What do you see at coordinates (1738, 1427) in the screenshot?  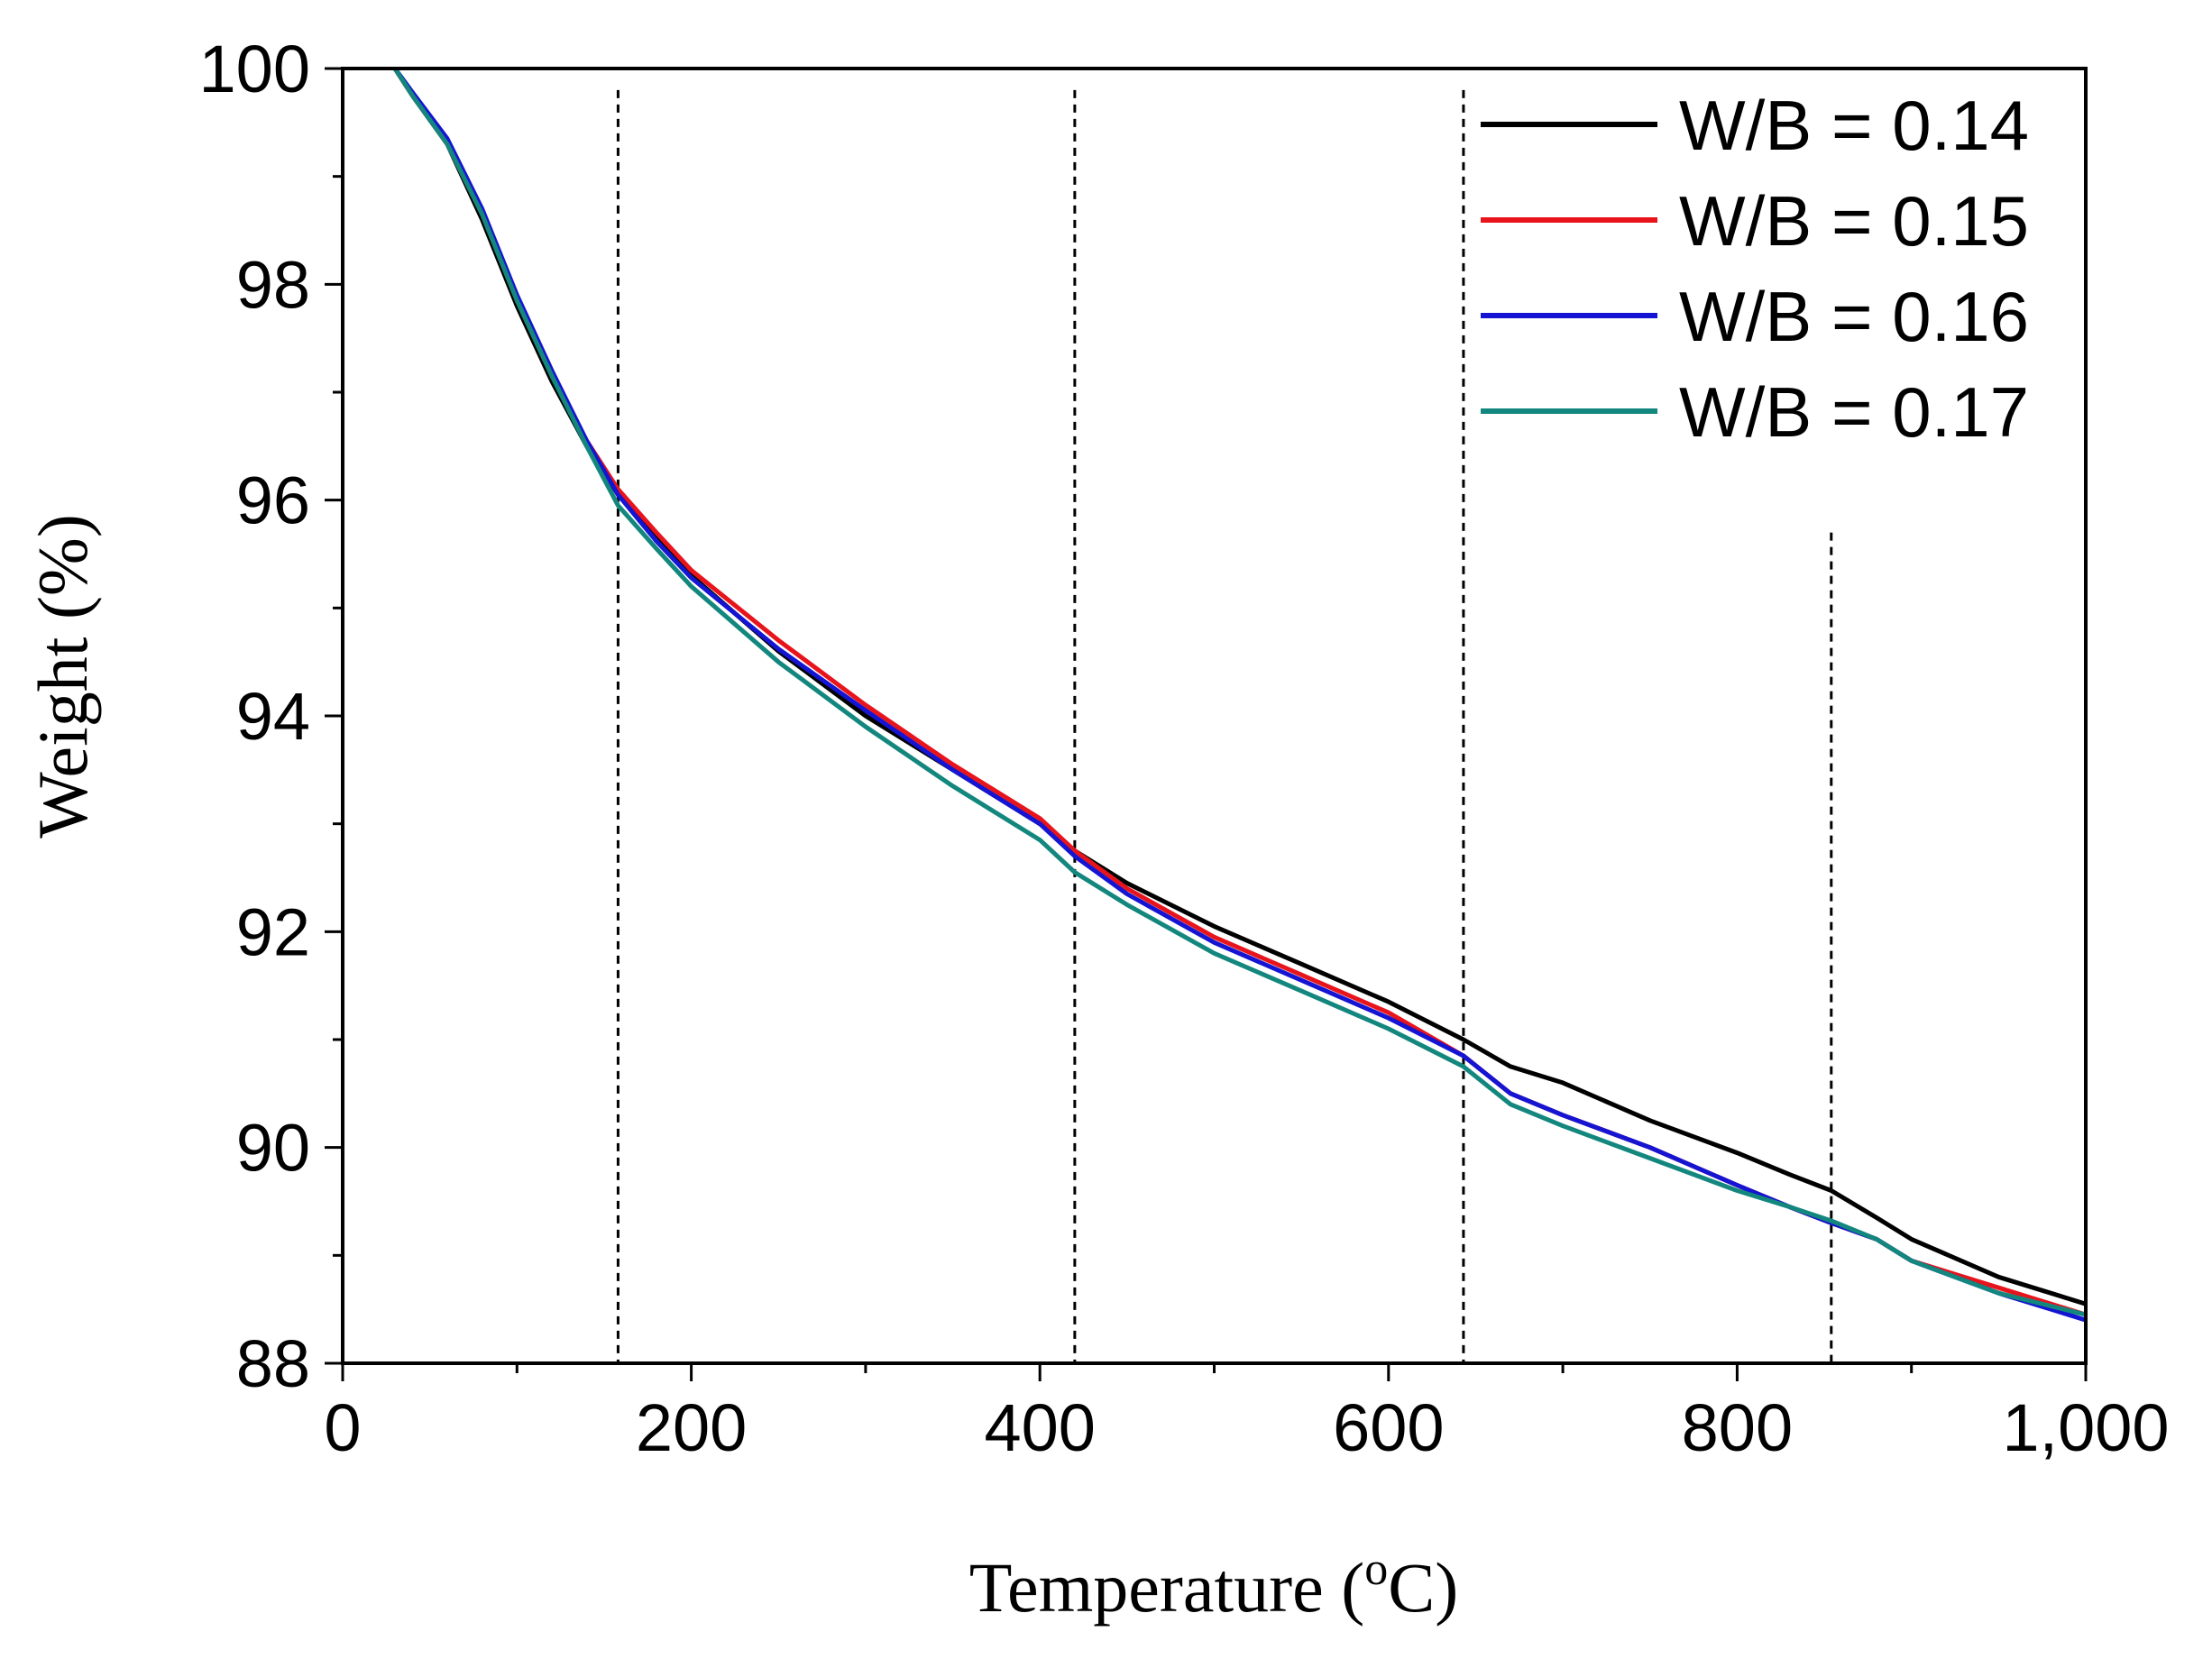 I see `x-tick-label: 800` at bounding box center [1738, 1427].